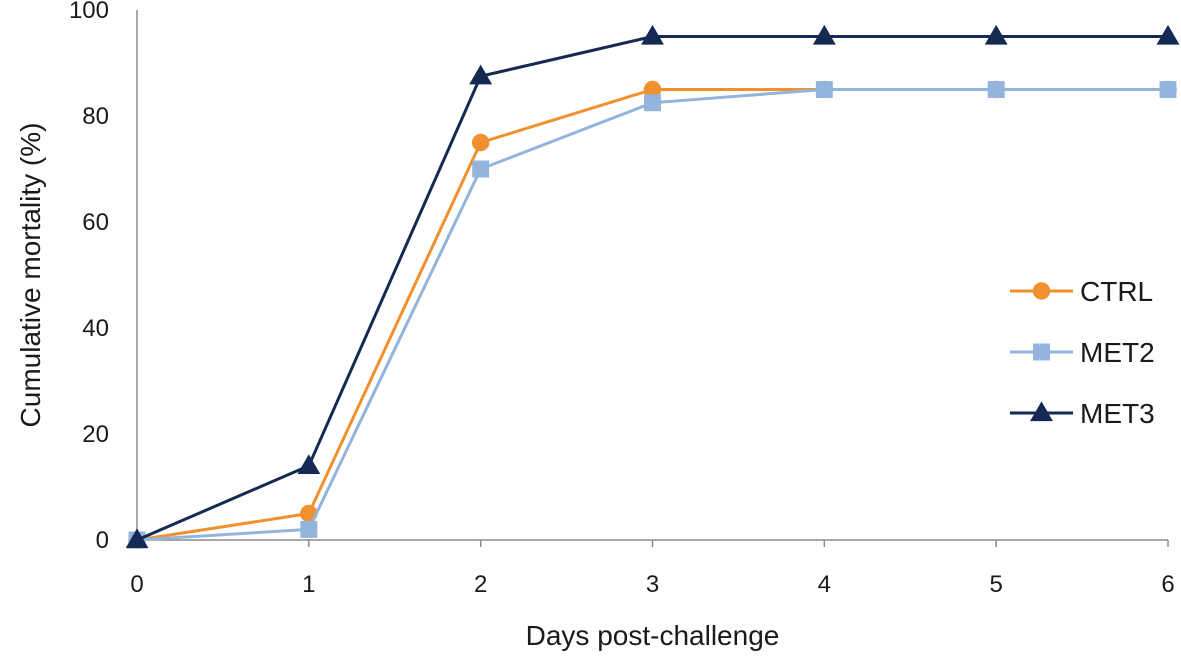 The width and height of the screenshot is (1181, 658). Describe the element at coordinates (308, 584) in the screenshot. I see `x-tick-label: 1` at that location.